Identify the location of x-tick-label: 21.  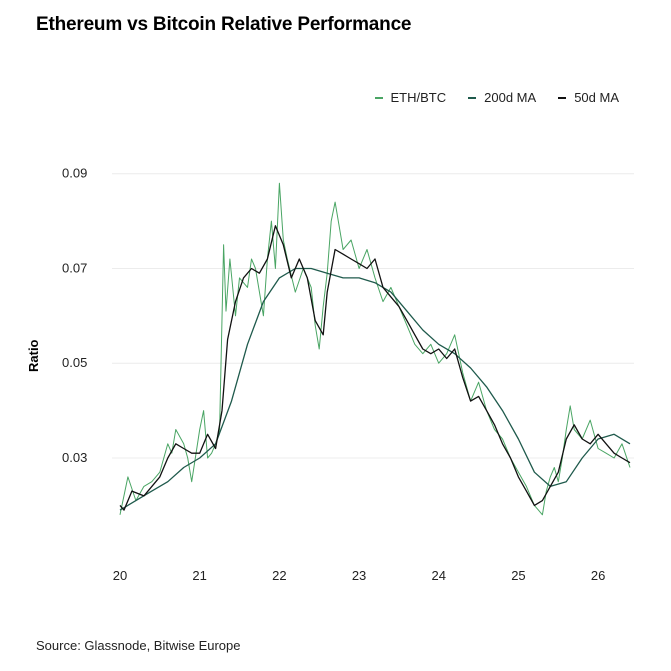
(199, 575).